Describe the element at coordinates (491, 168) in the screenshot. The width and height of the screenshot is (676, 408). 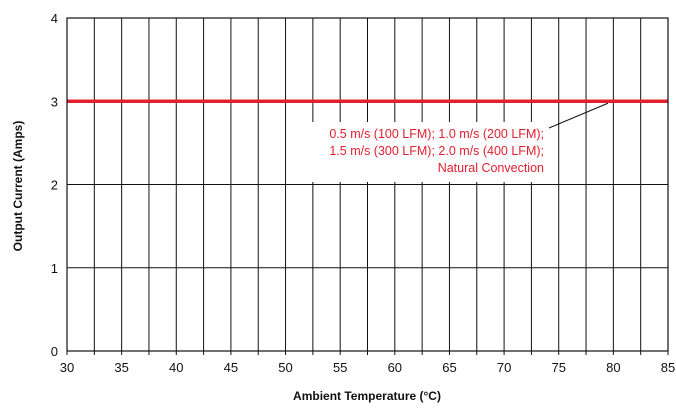
I see `annotation-text-line: Natural Convection` at that location.